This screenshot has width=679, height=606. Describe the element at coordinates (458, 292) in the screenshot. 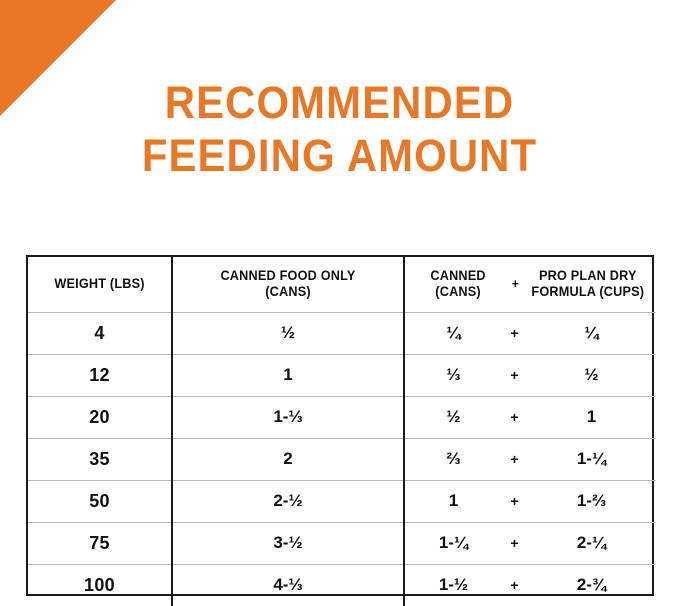

I see `column-header-combo-canned-line-2: (CANS)` at that location.